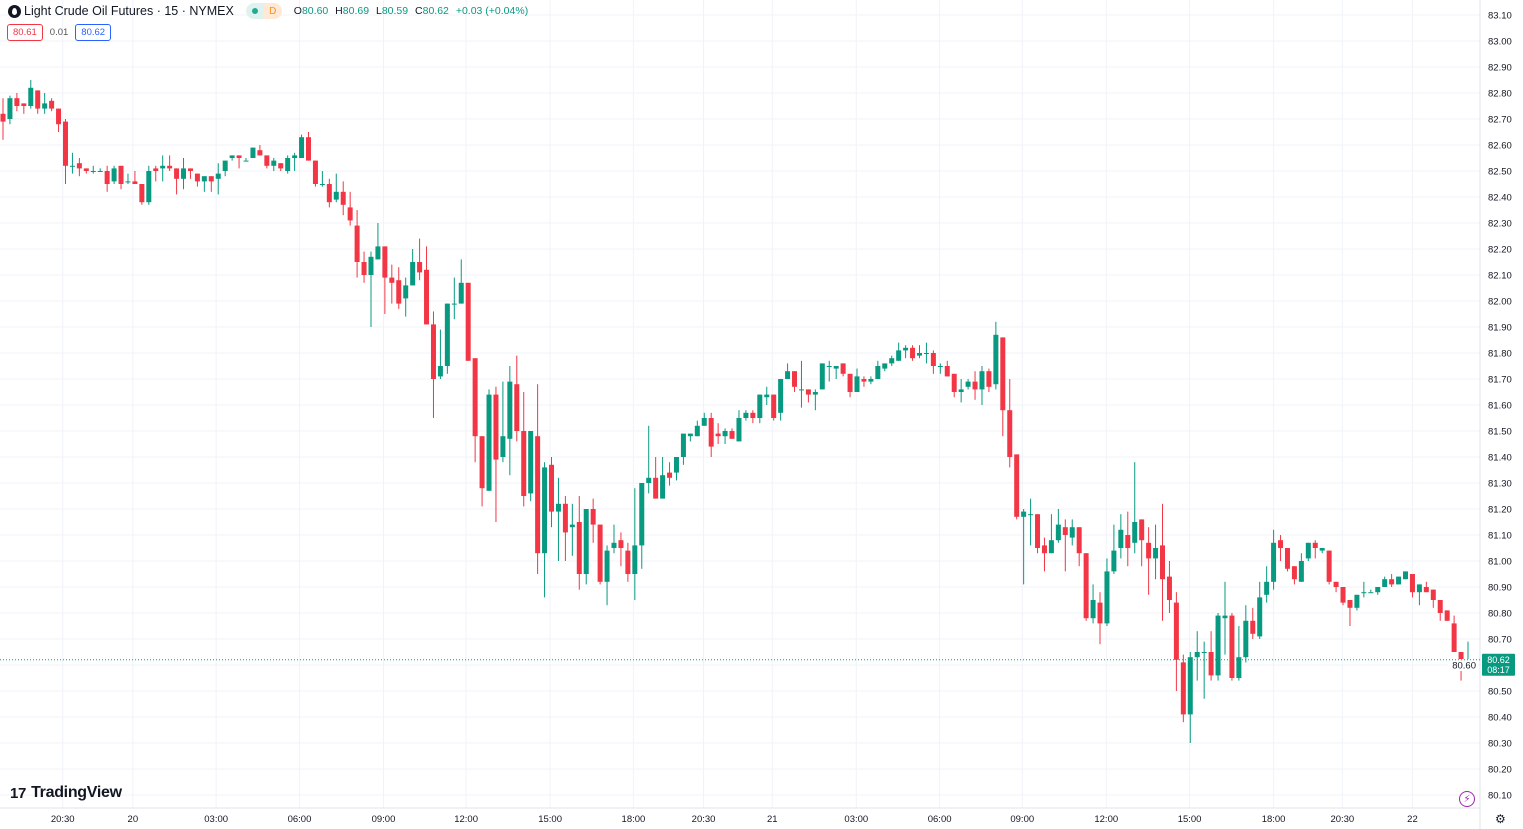 The image size is (1523, 829). What do you see at coordinates (1500, 432) in the screenshot?
I see `price-tick-label: 81.50` at bounding box center [1500, 432].